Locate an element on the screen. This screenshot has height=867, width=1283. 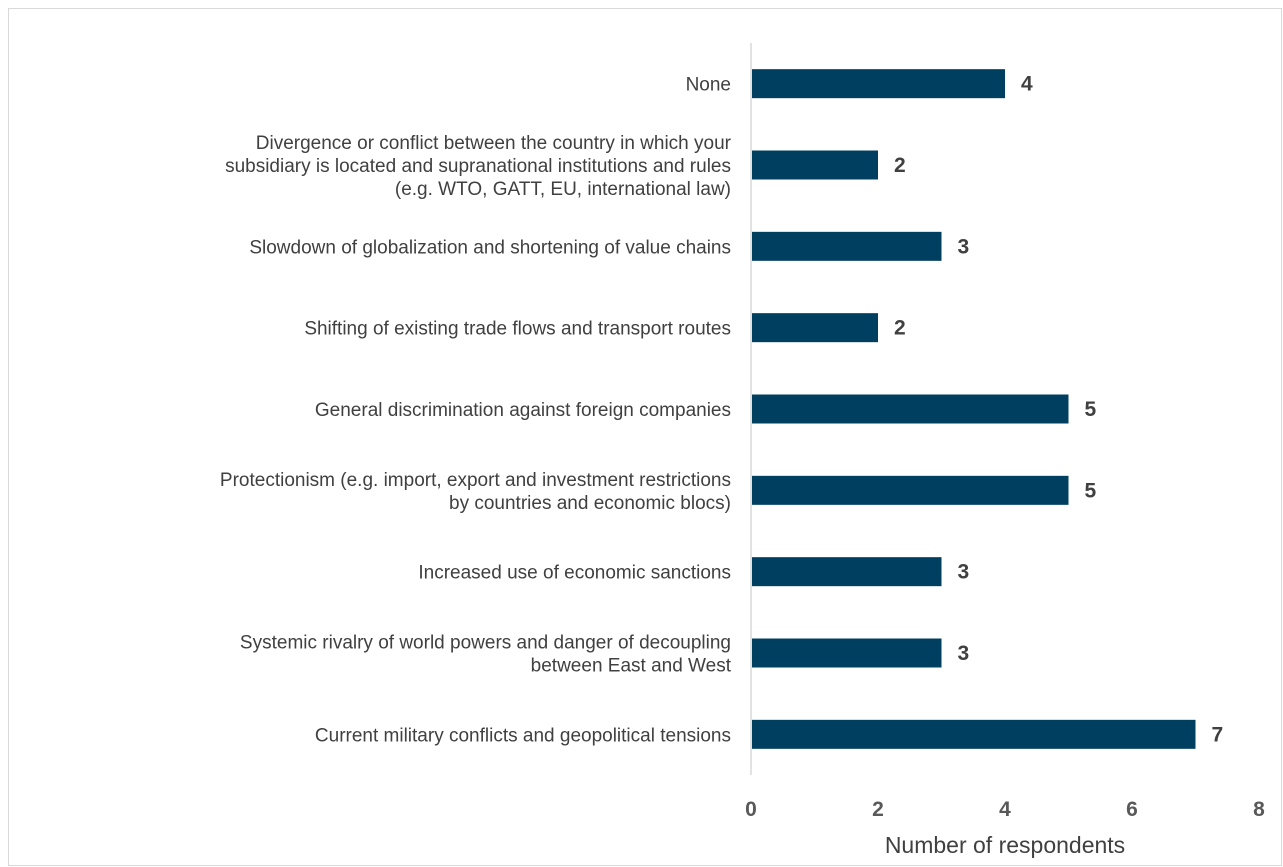
category-label-line: by countries and economic blocs) is located at coordinates (590, 503).